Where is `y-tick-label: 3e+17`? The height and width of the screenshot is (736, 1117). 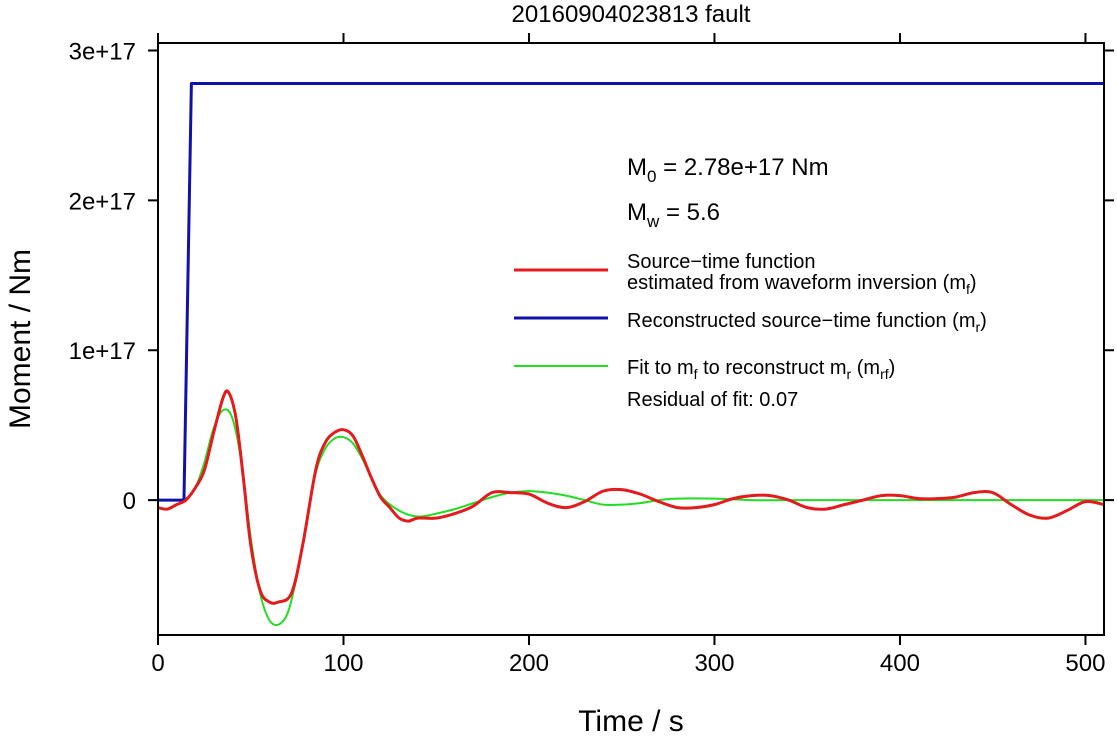
y-tick-label: 3e+17 is located at coordinates (102, 51).